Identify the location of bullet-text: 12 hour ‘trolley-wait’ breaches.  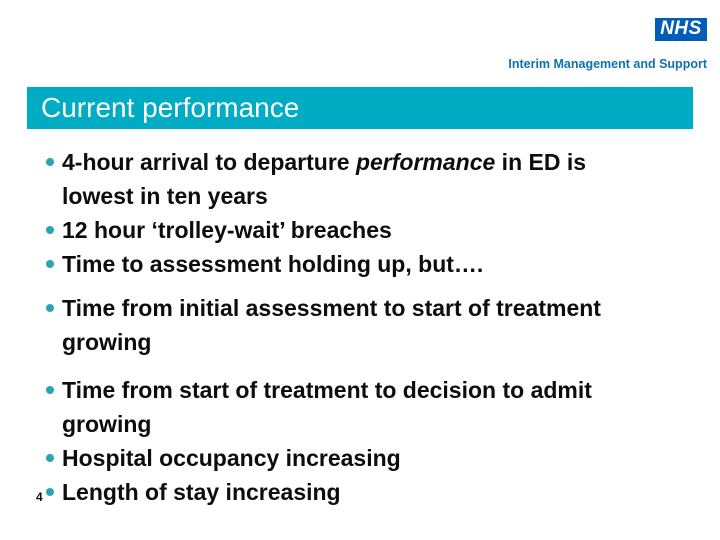
(227, 230).